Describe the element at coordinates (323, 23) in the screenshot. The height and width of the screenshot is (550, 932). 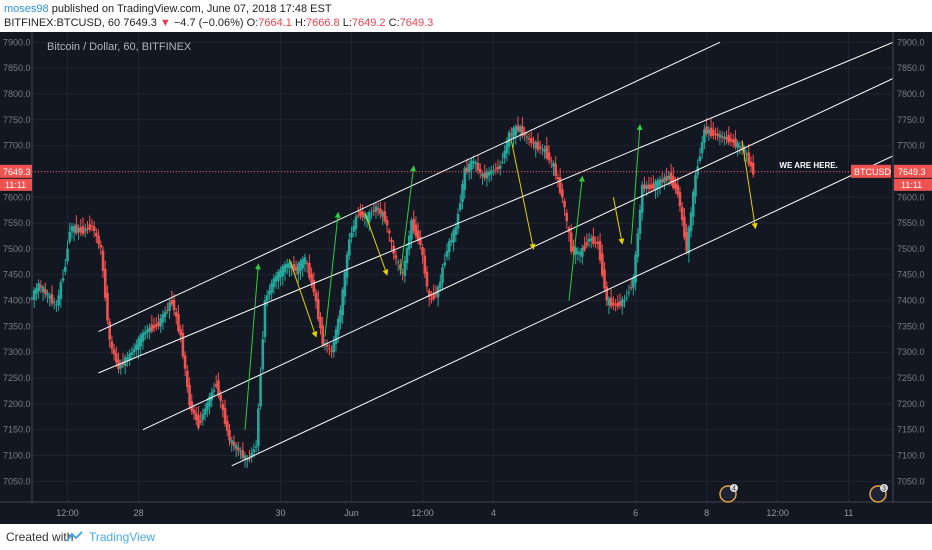
I see `high-value: 7666.8` at that location.